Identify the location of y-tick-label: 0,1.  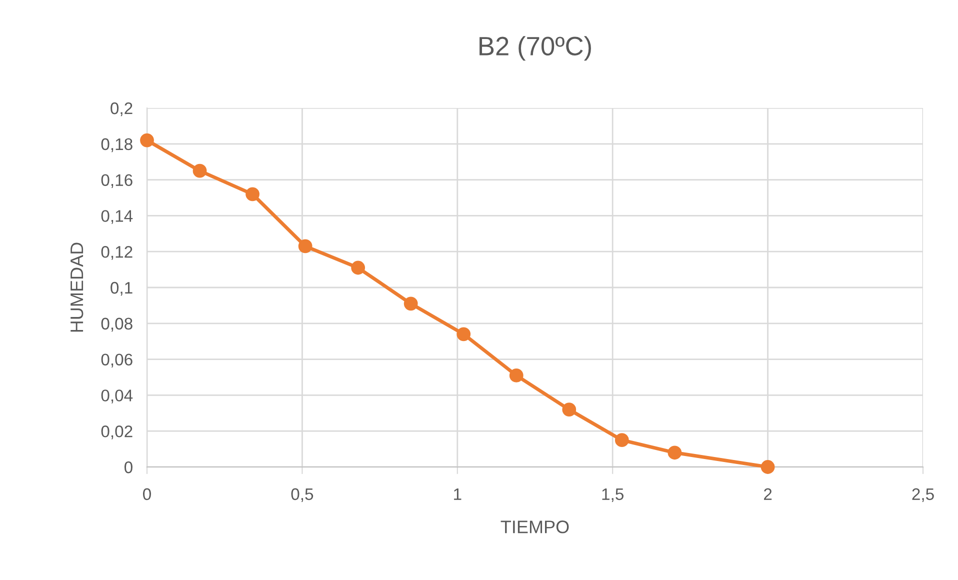
(121, 289).